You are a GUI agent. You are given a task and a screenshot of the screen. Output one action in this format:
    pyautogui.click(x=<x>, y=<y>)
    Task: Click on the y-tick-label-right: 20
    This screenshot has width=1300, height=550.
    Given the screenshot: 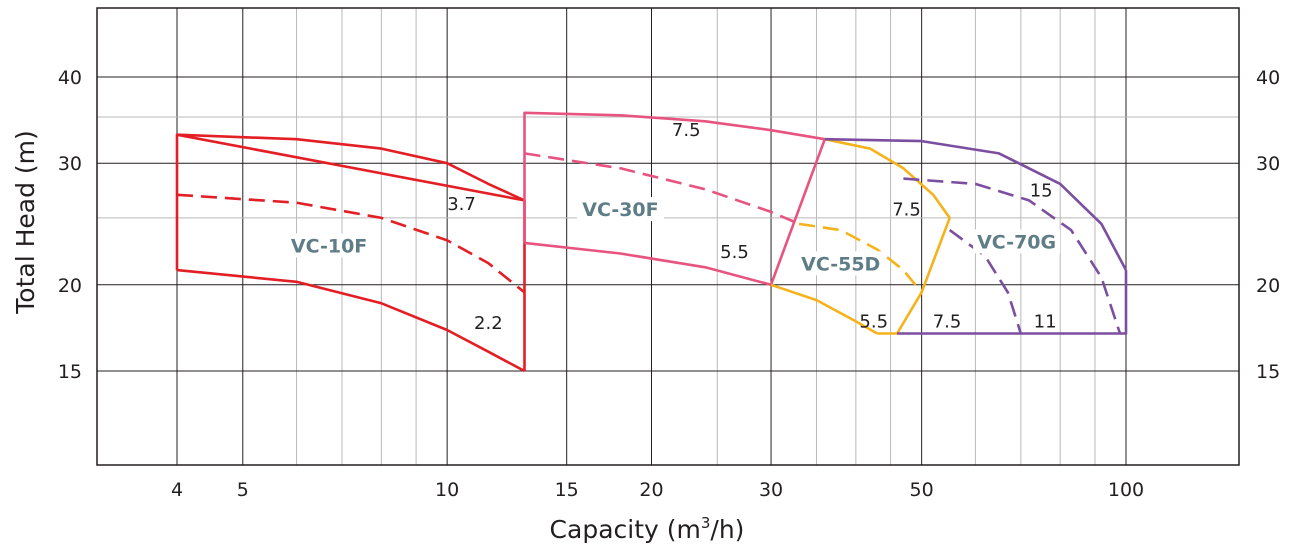 What is the action you would take?
    pyautogui.click(x=1268, y=286)
    